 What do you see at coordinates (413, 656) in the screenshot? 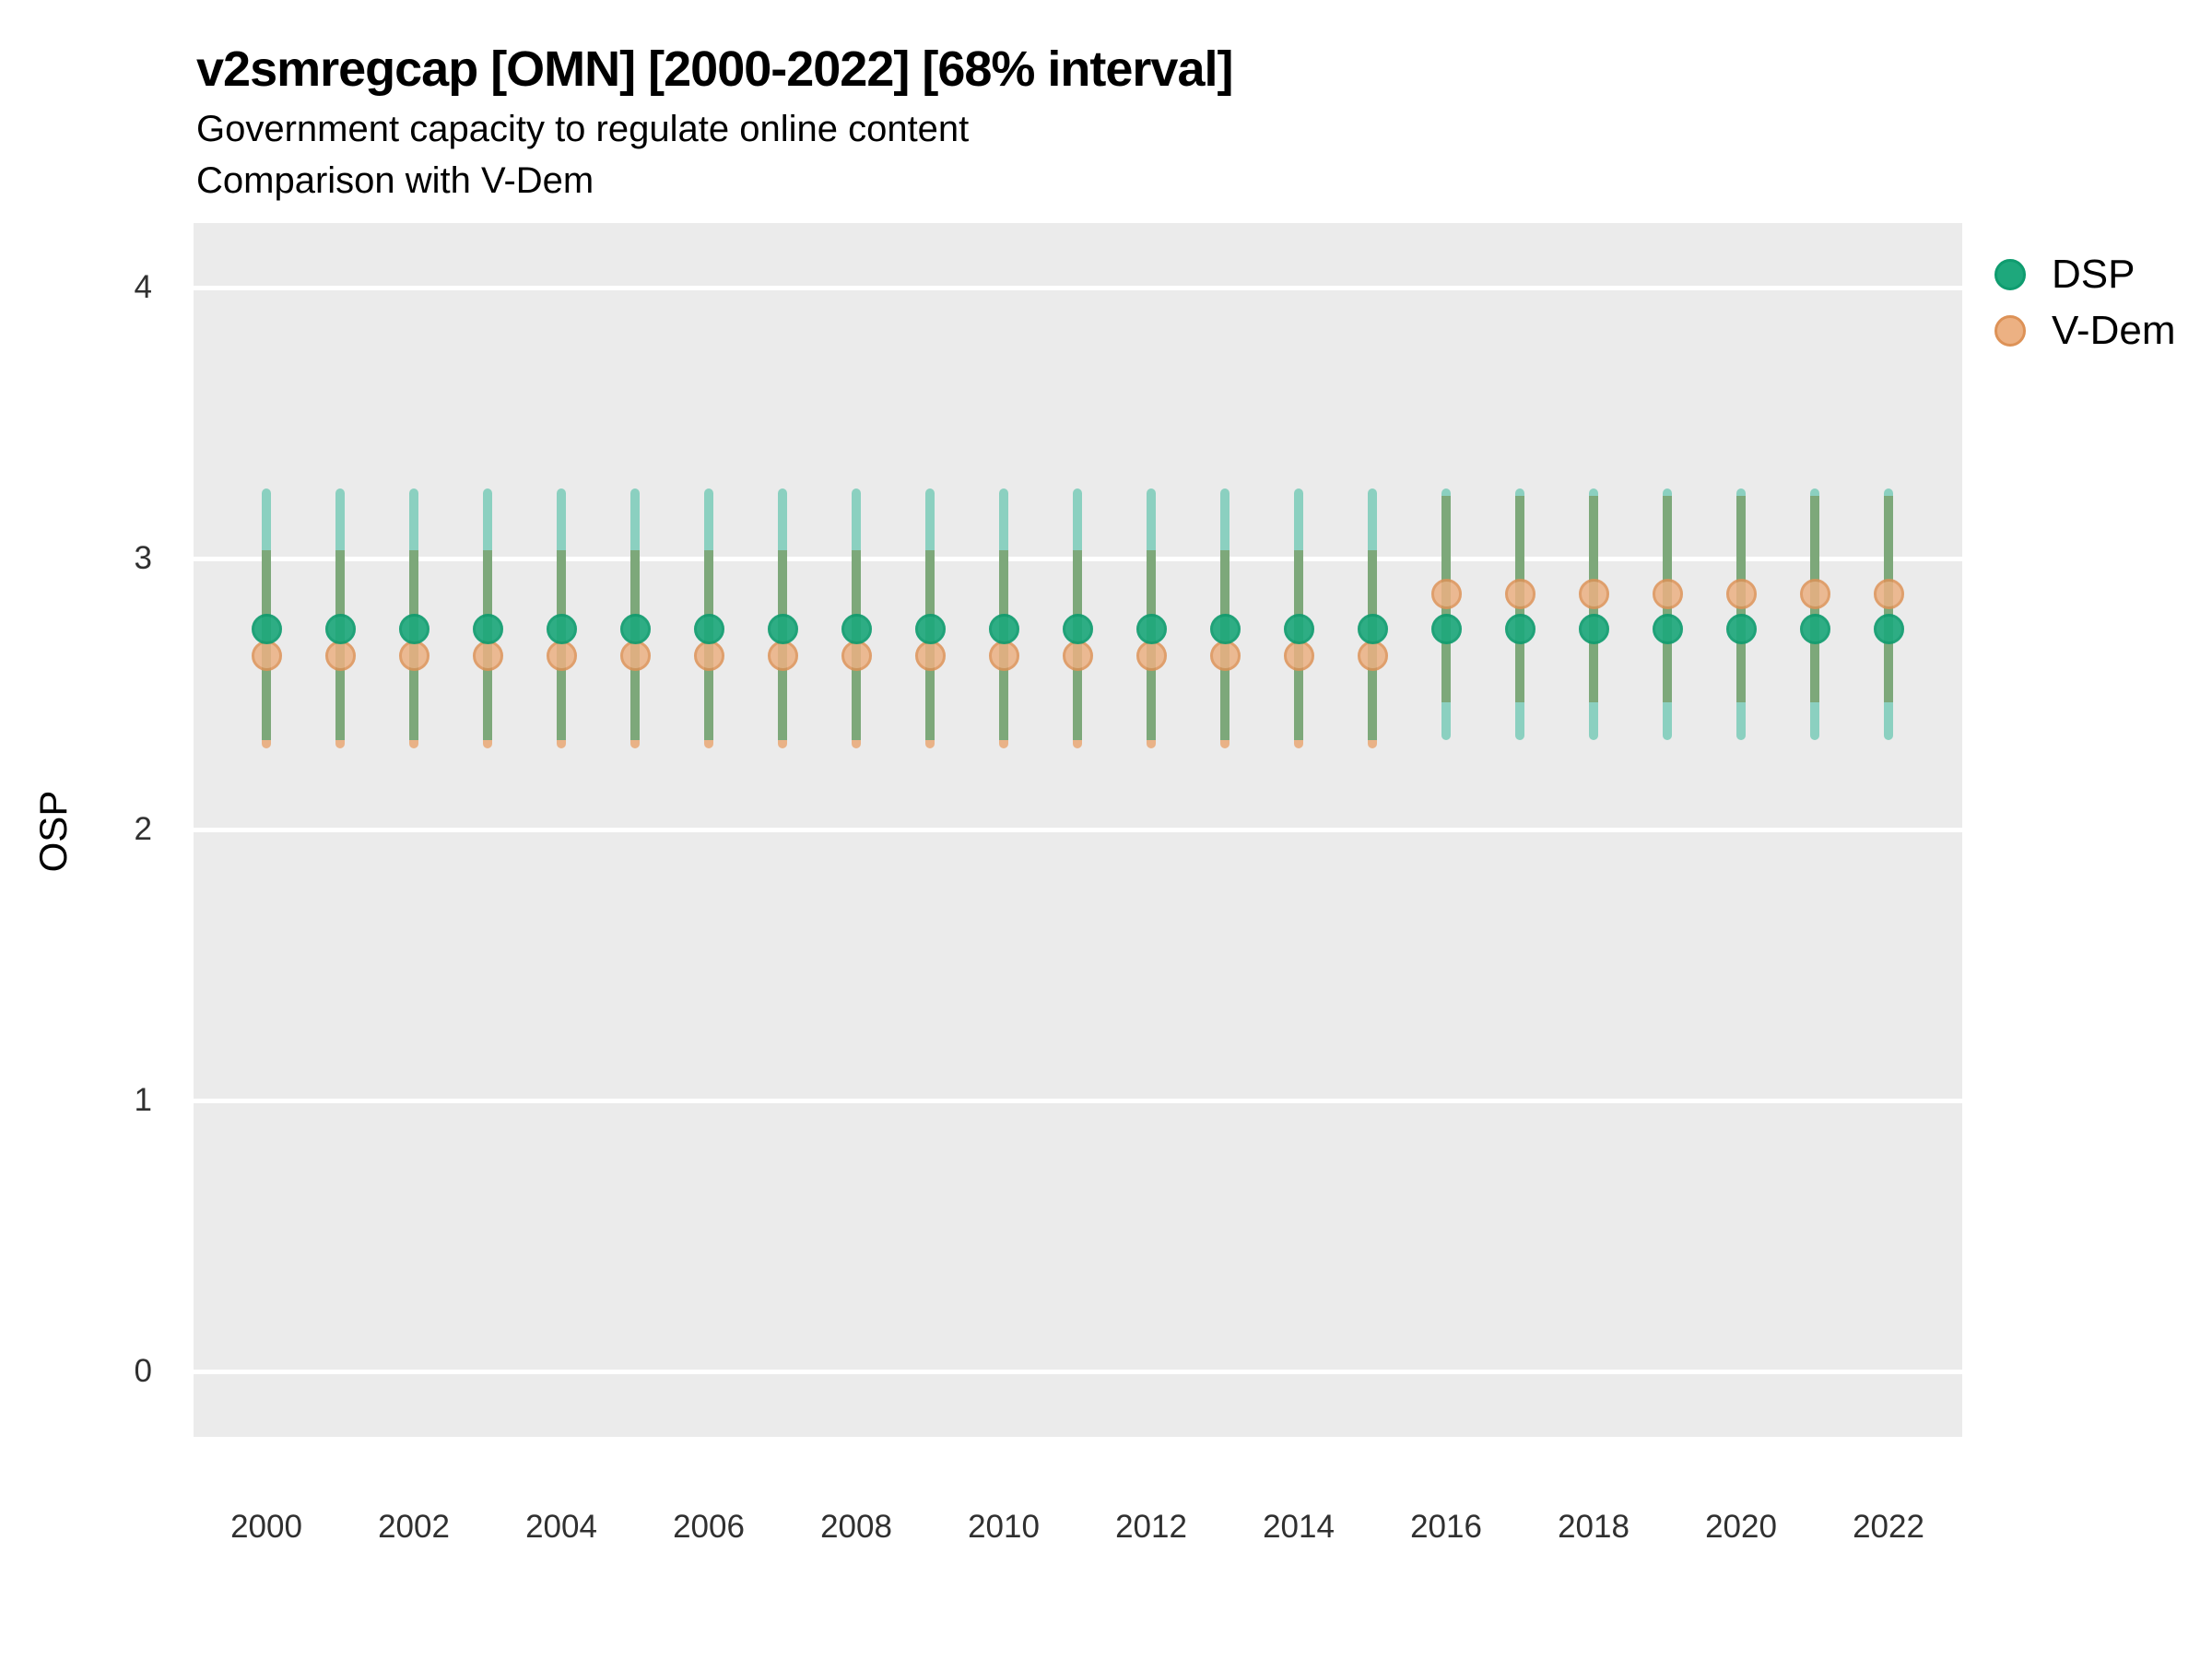
I see `vdem-point-2002` at bounding box center [413, 656].